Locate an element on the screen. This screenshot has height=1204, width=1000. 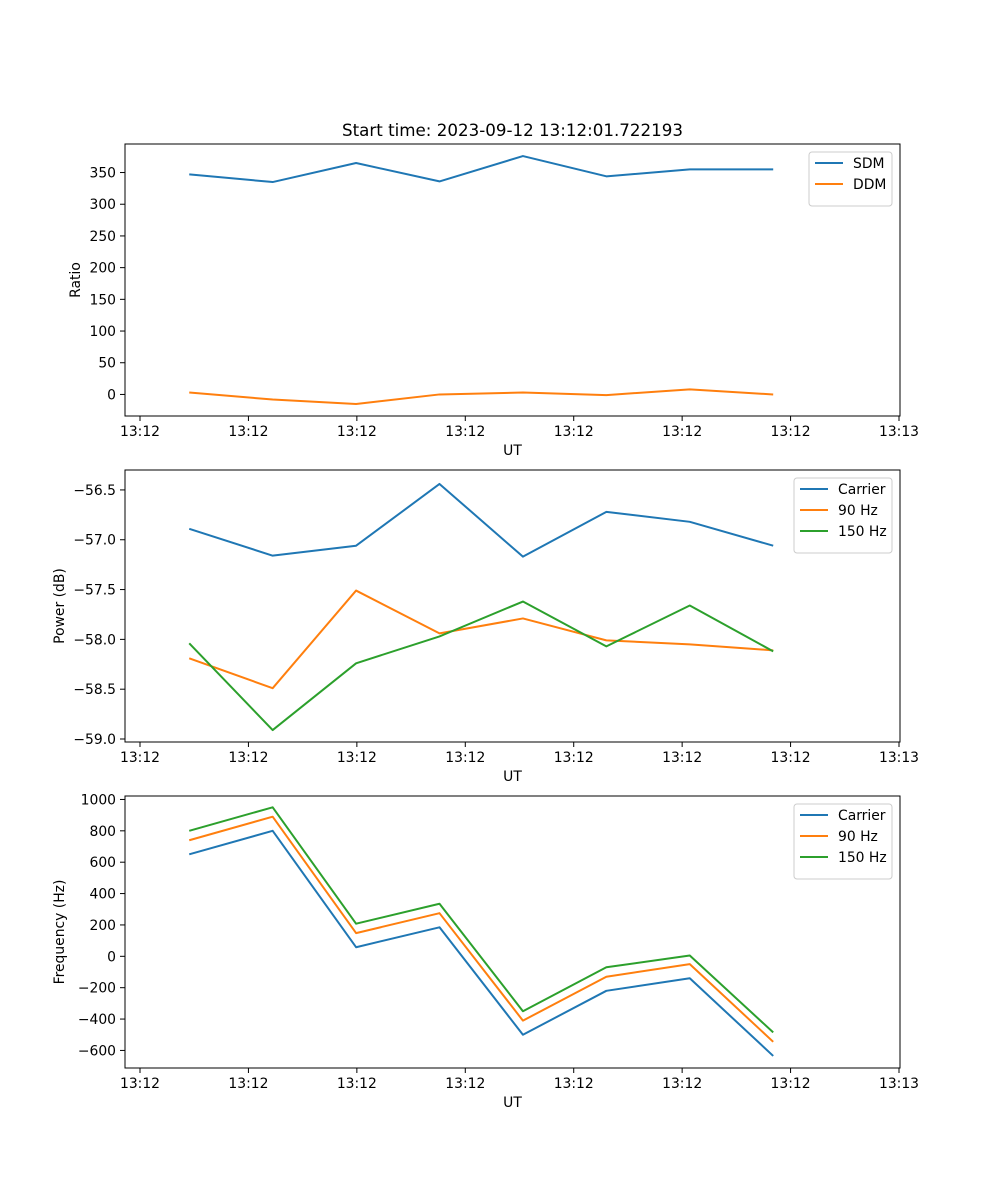
y-tick-label: −200 is located at coordinates (97, 989).